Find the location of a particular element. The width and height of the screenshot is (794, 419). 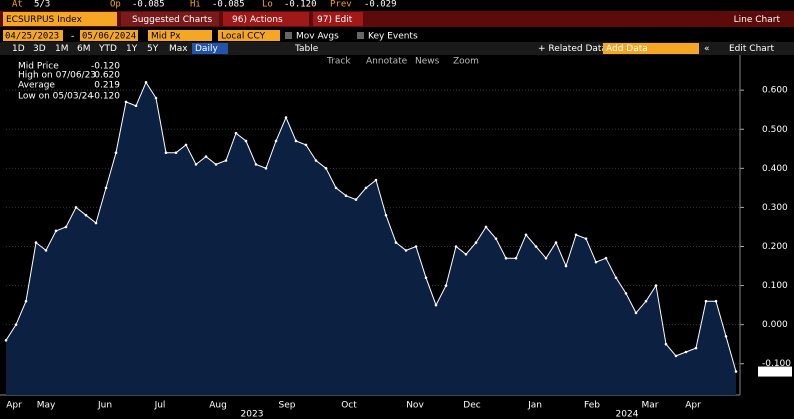

last-value-label: -0.120 is located at coordinates (775, 372).